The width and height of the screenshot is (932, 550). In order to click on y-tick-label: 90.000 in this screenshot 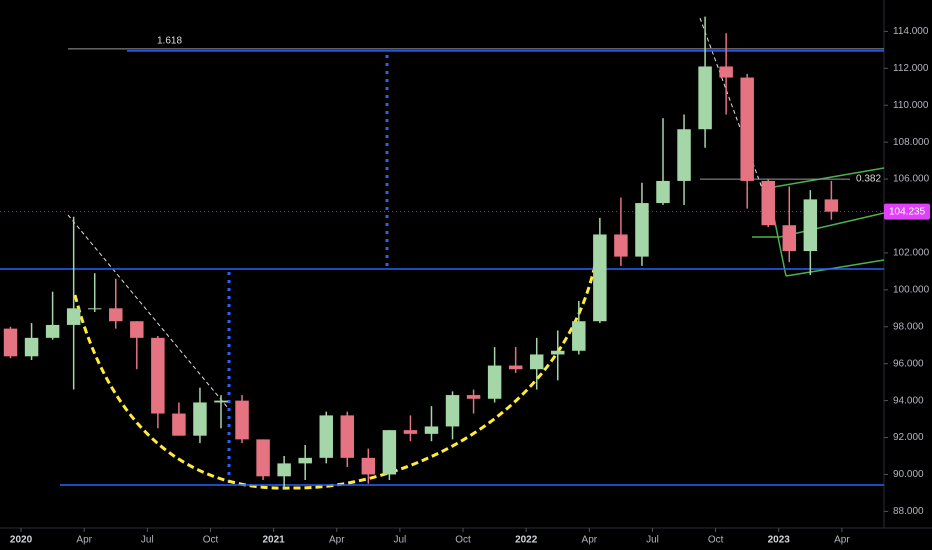, I will do `click(908, 474)`.